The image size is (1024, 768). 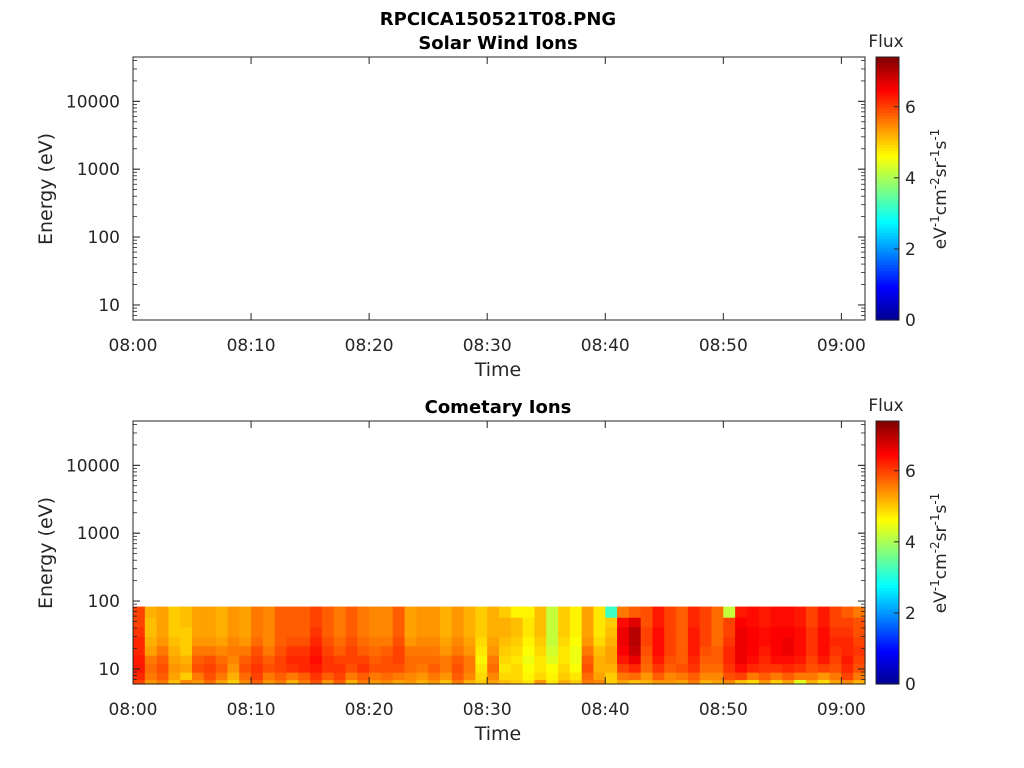 I want to click on colorbar-tick-label: 4, so click(x=910, y=543).